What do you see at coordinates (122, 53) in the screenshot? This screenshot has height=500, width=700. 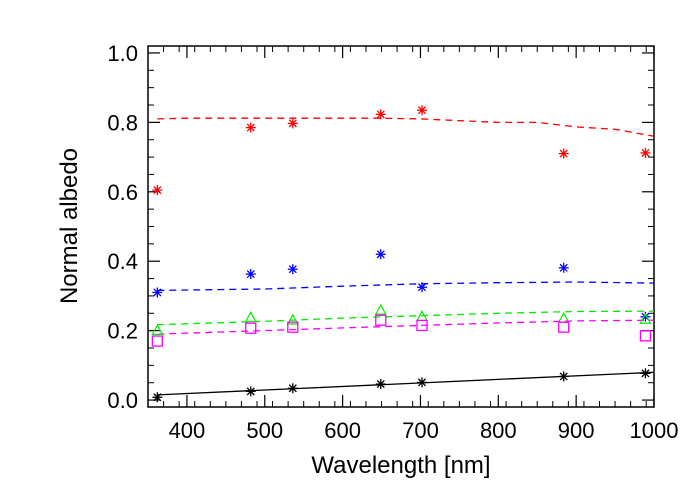 I see `y-tick-label: 1.0` at bounding box center [122, 53].